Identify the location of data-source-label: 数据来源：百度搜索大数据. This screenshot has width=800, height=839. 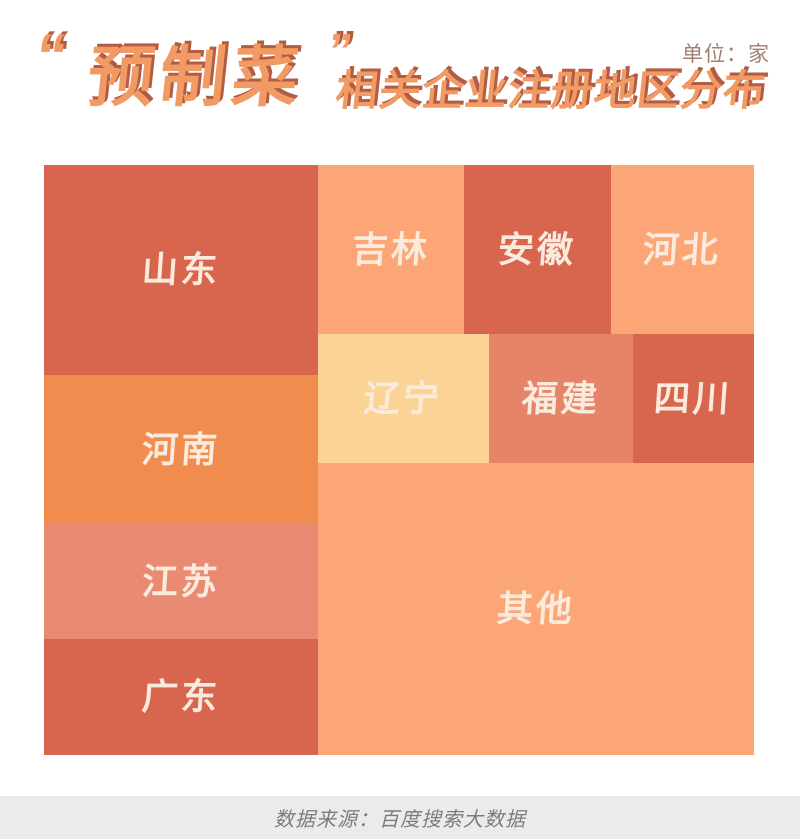
(400, 820).